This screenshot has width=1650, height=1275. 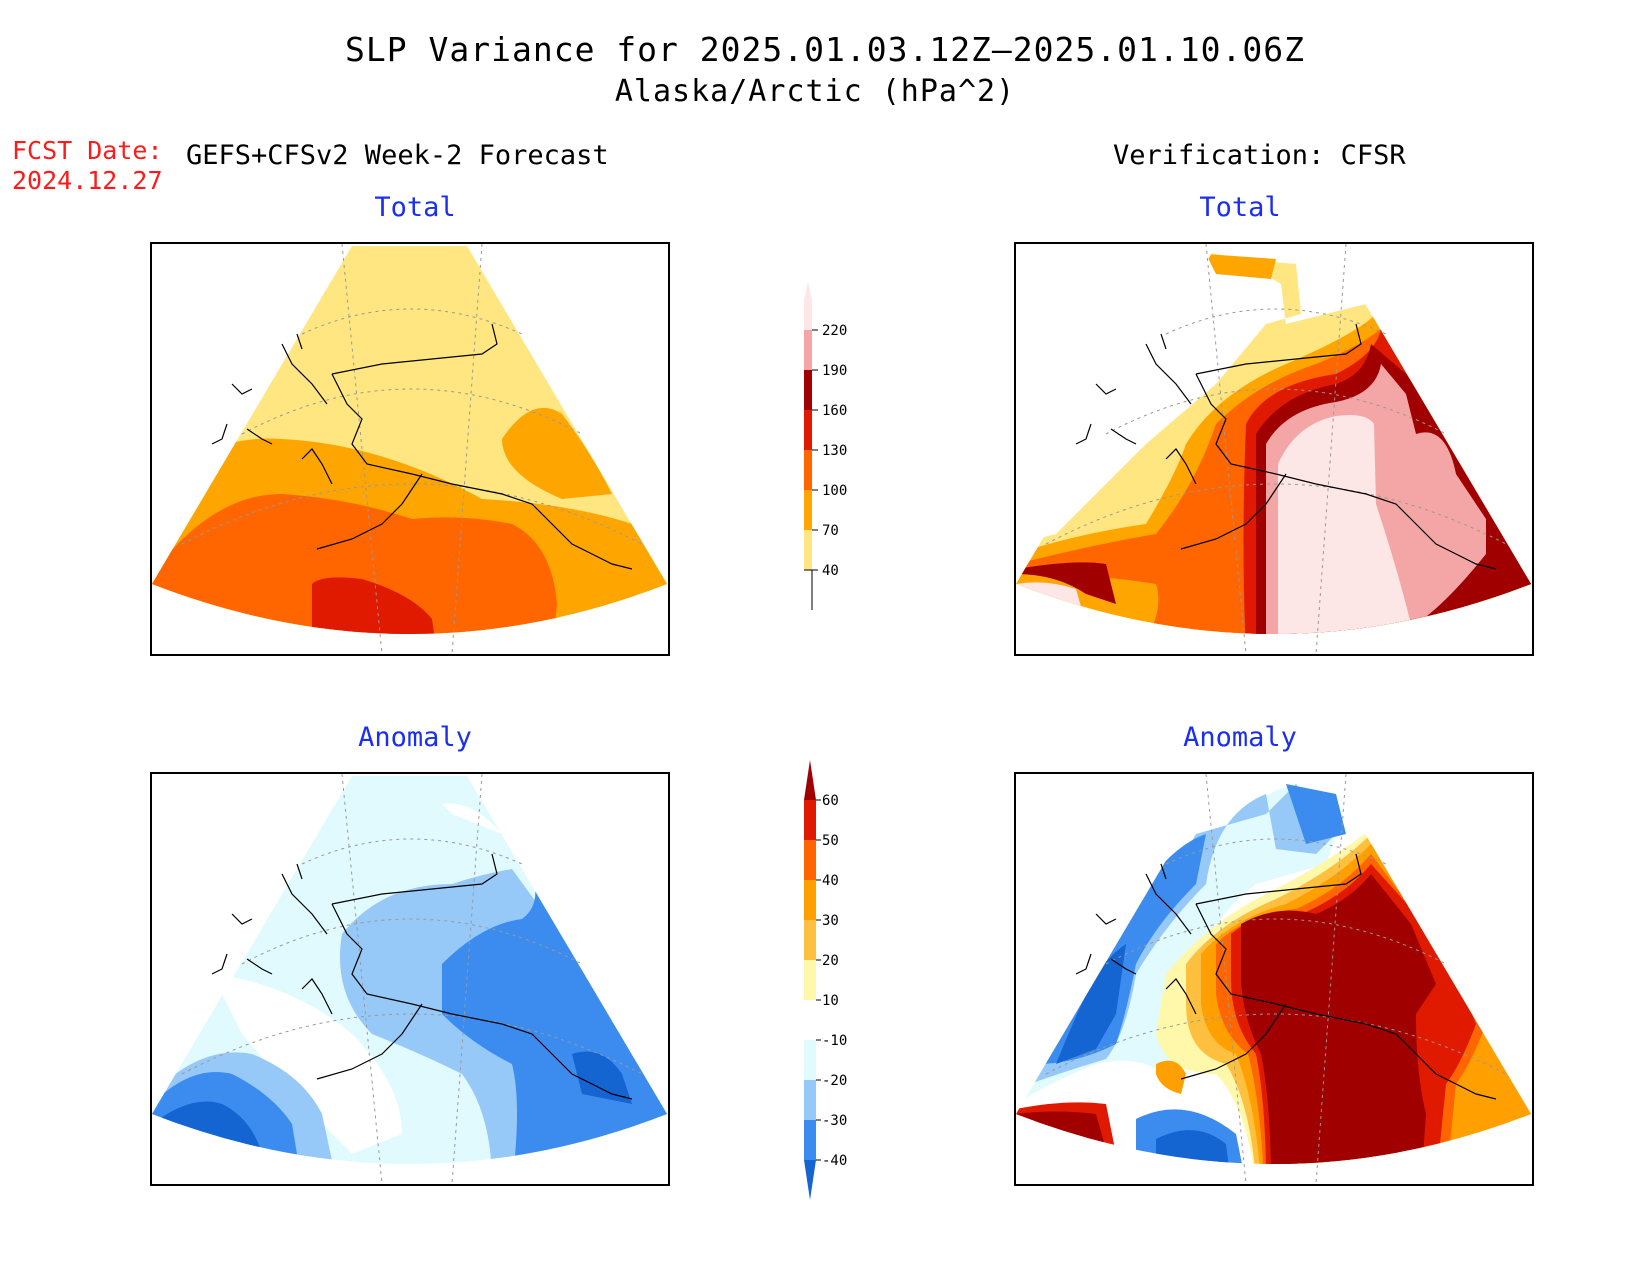 I want to click on colorbar-total: 40 70 100 130 160 190 220, so click(x=825, y=446).